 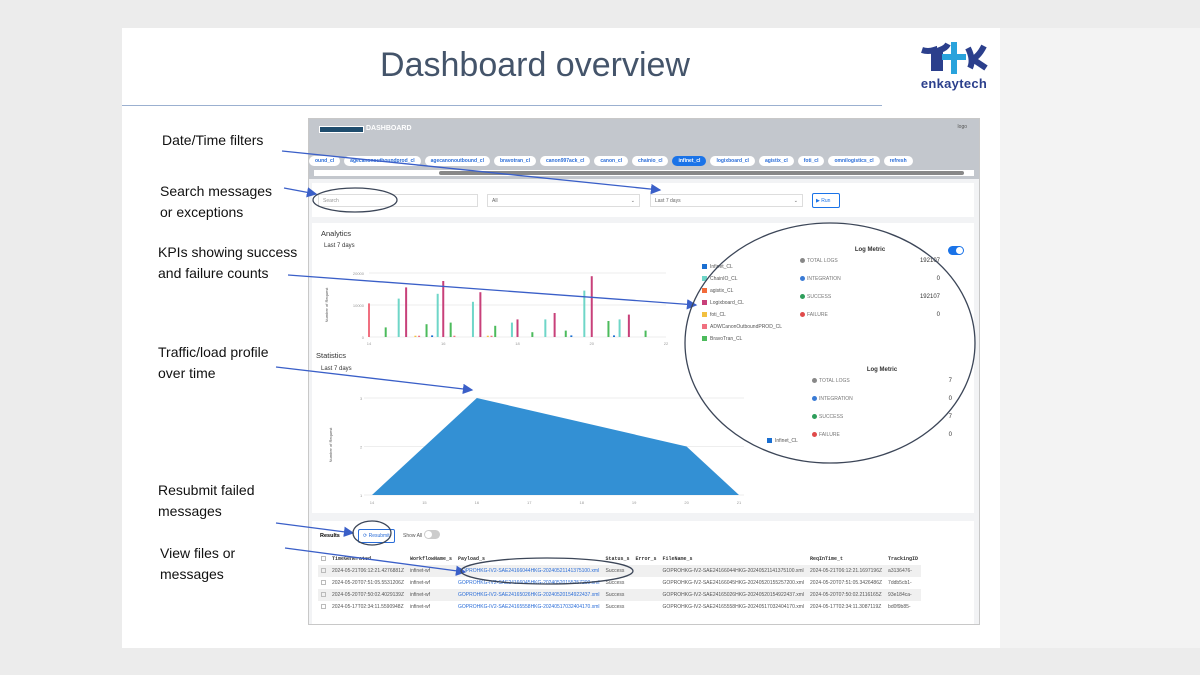 What do you see at coordinates (424, 502) in the screenshot?
I see `x-tick-label: 15` at bounding box center [424, 502].